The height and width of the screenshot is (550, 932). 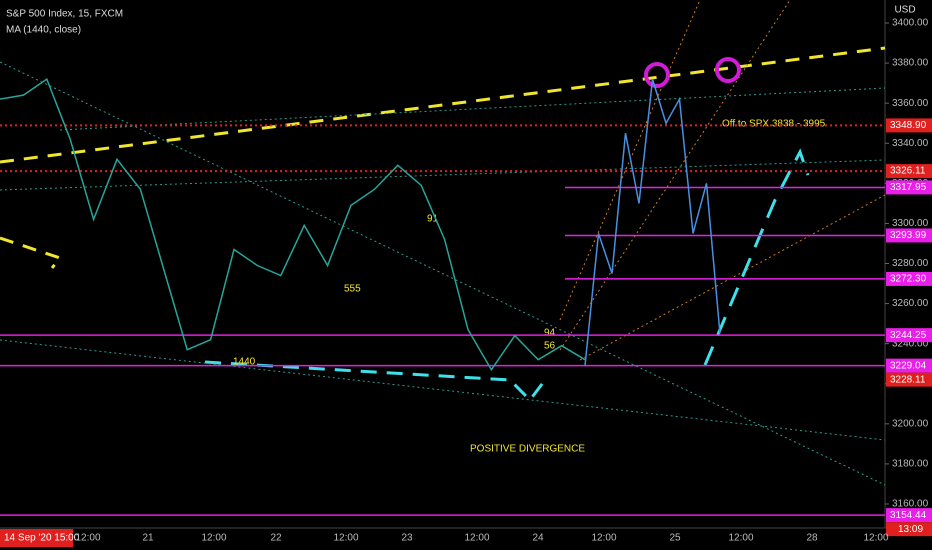 I want to click on level-badge: 3154.44, so click(x=908, y=515).